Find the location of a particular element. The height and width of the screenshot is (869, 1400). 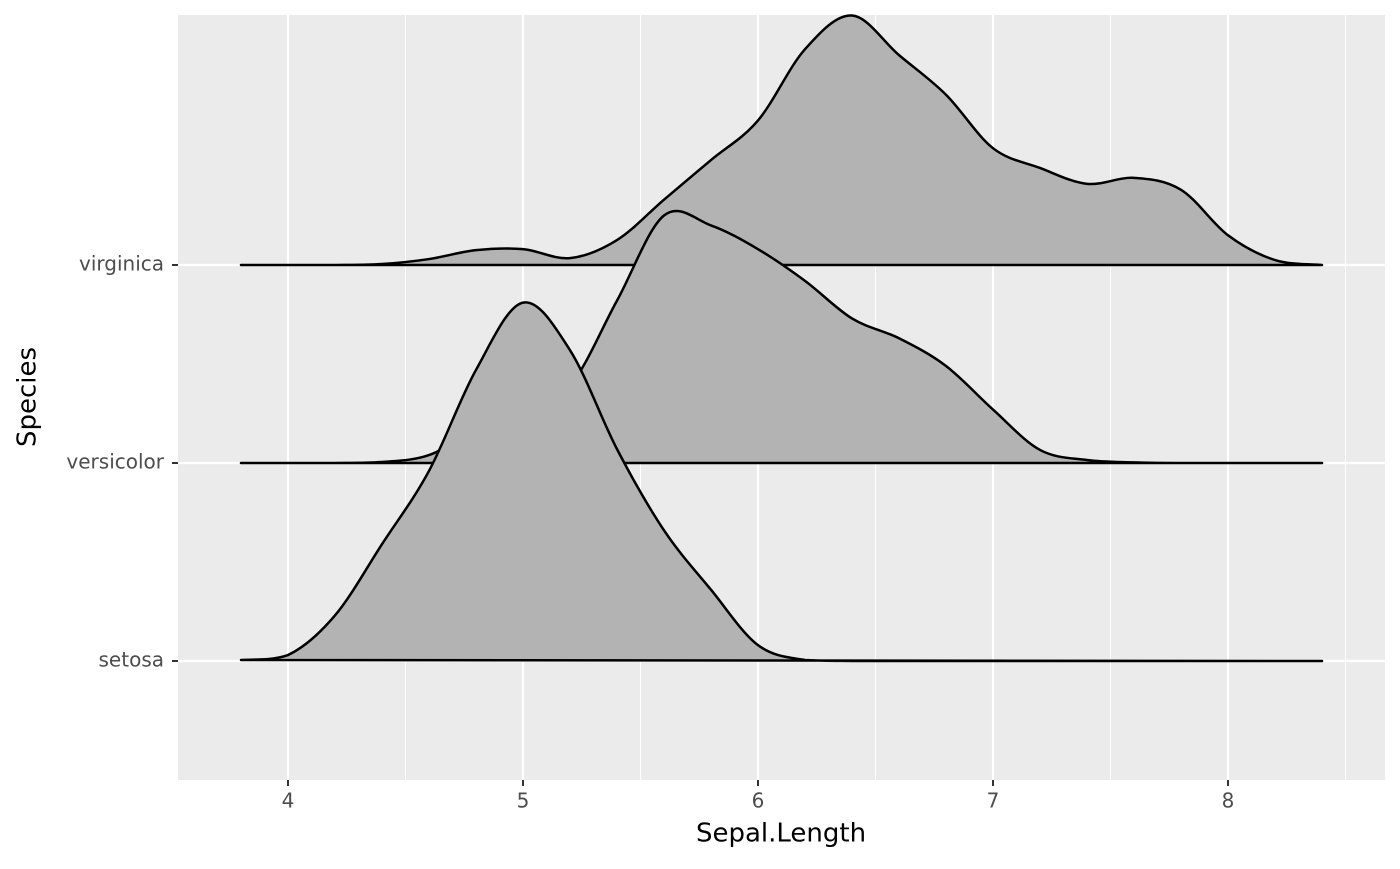

x-tick-label: 6 is located at coordinates (758, 801).